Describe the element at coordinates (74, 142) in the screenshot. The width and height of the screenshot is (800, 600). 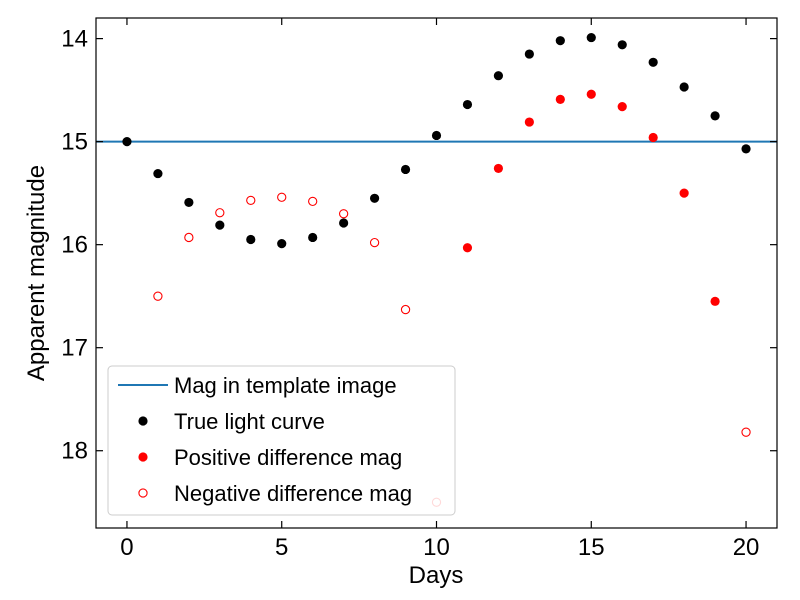
I see `y-tick-label: 15` at that location.